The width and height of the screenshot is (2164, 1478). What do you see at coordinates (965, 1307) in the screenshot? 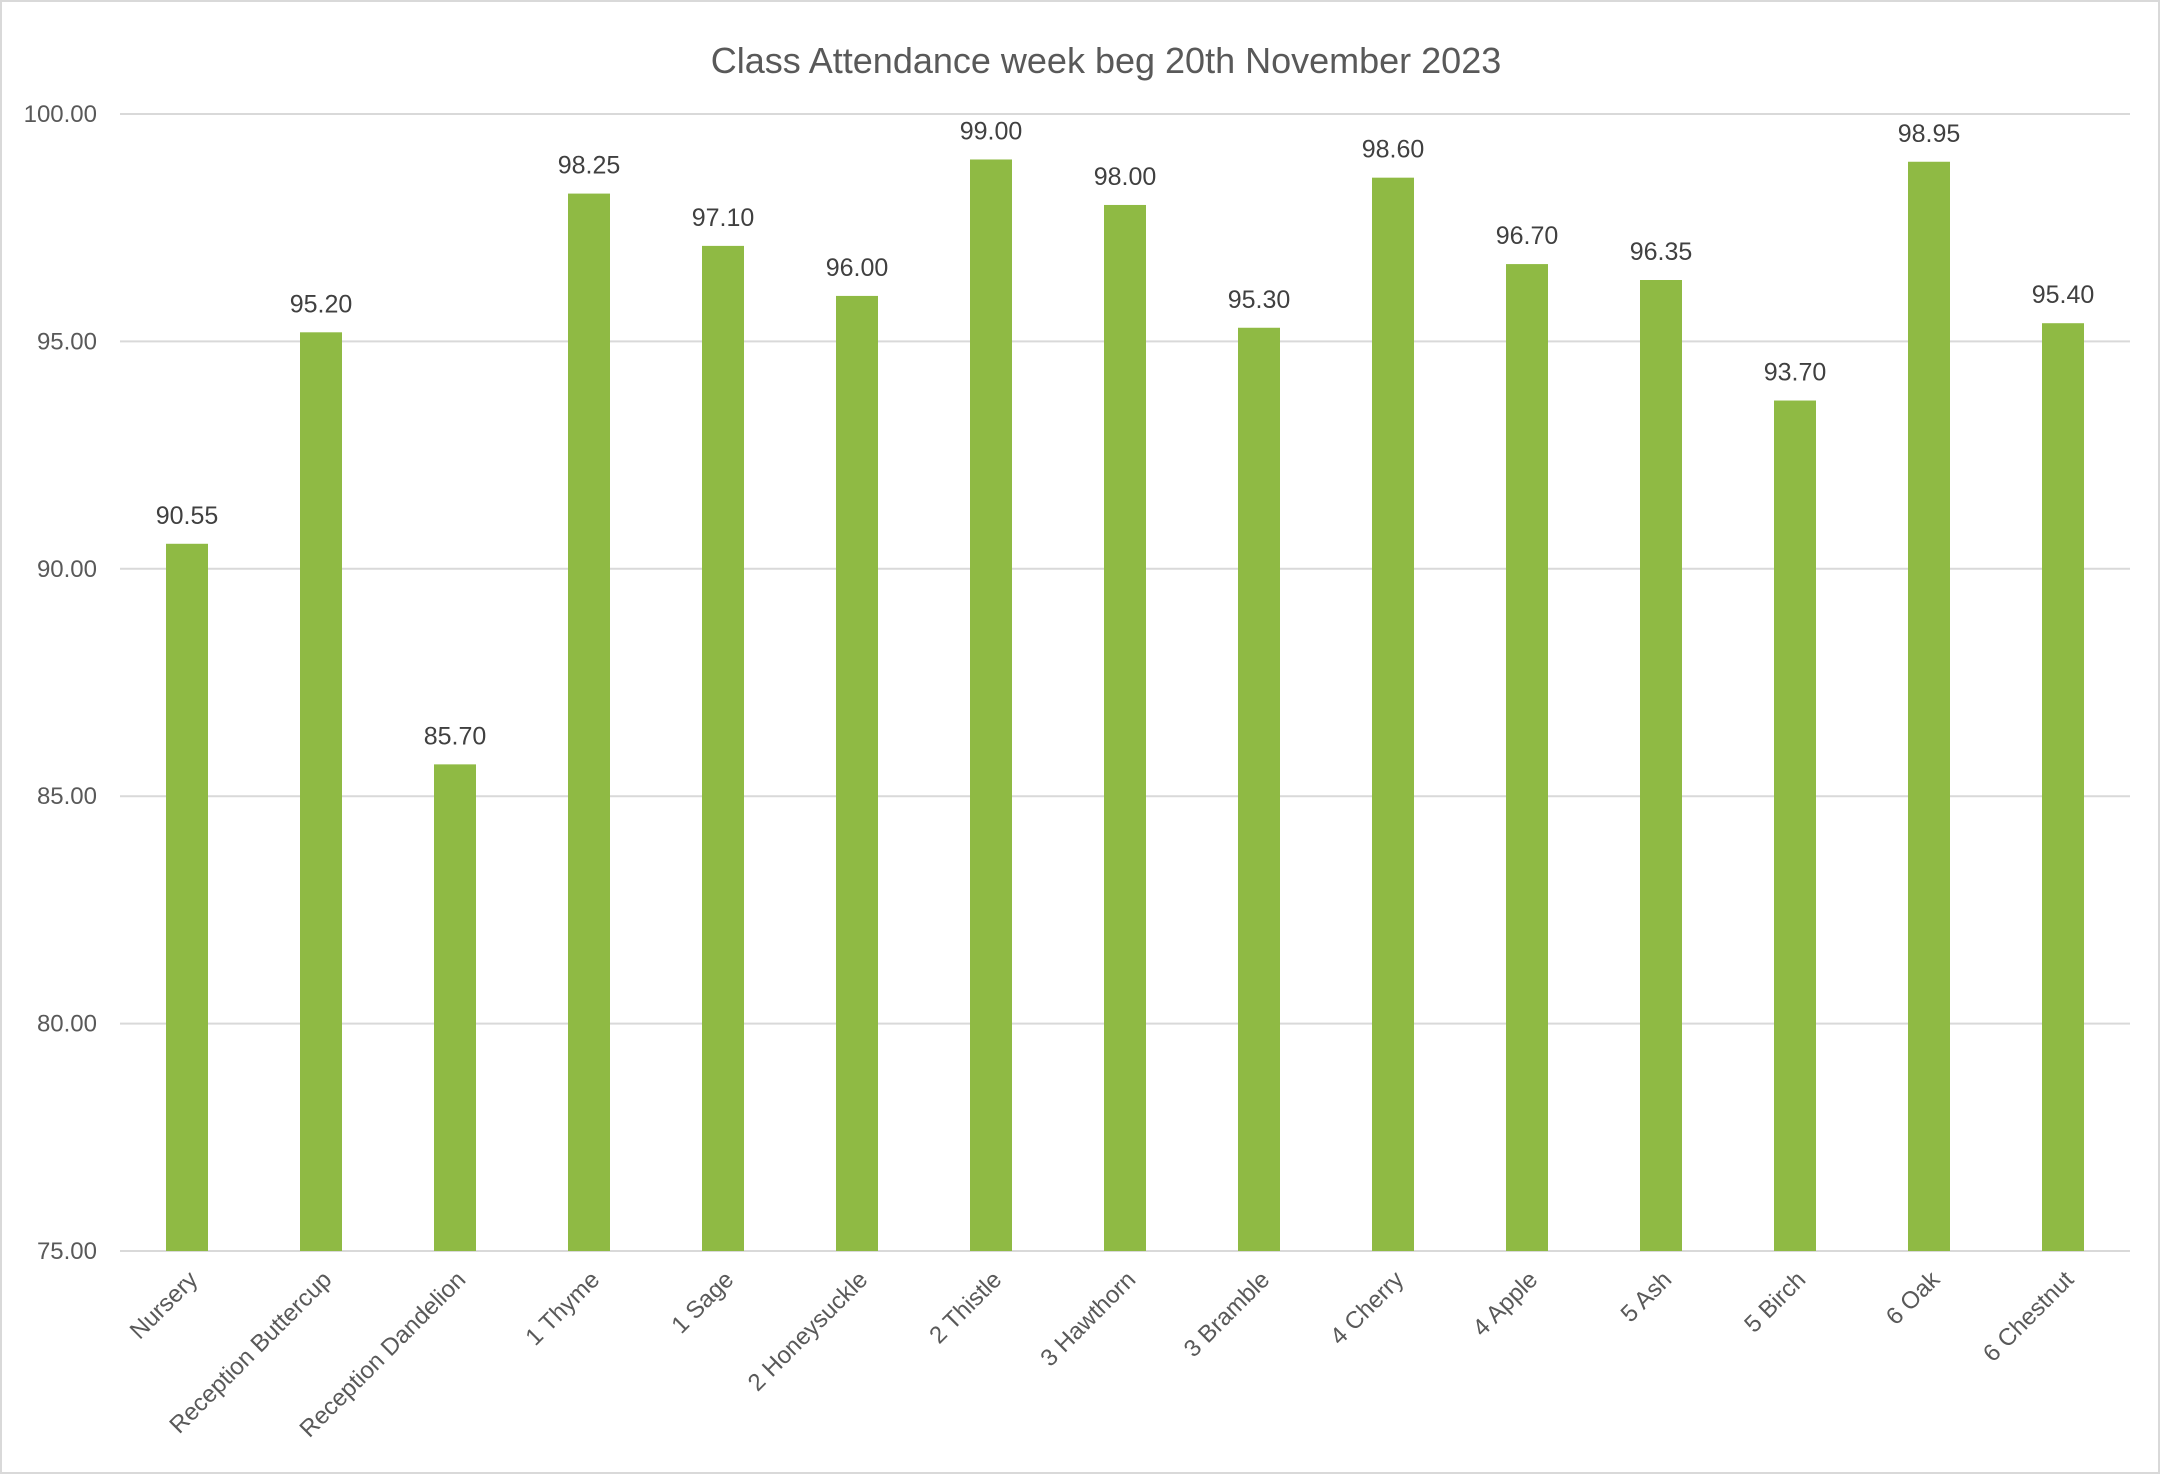
I see `x-category-label: 2 Thistle` at bounding box center [965, 1307].